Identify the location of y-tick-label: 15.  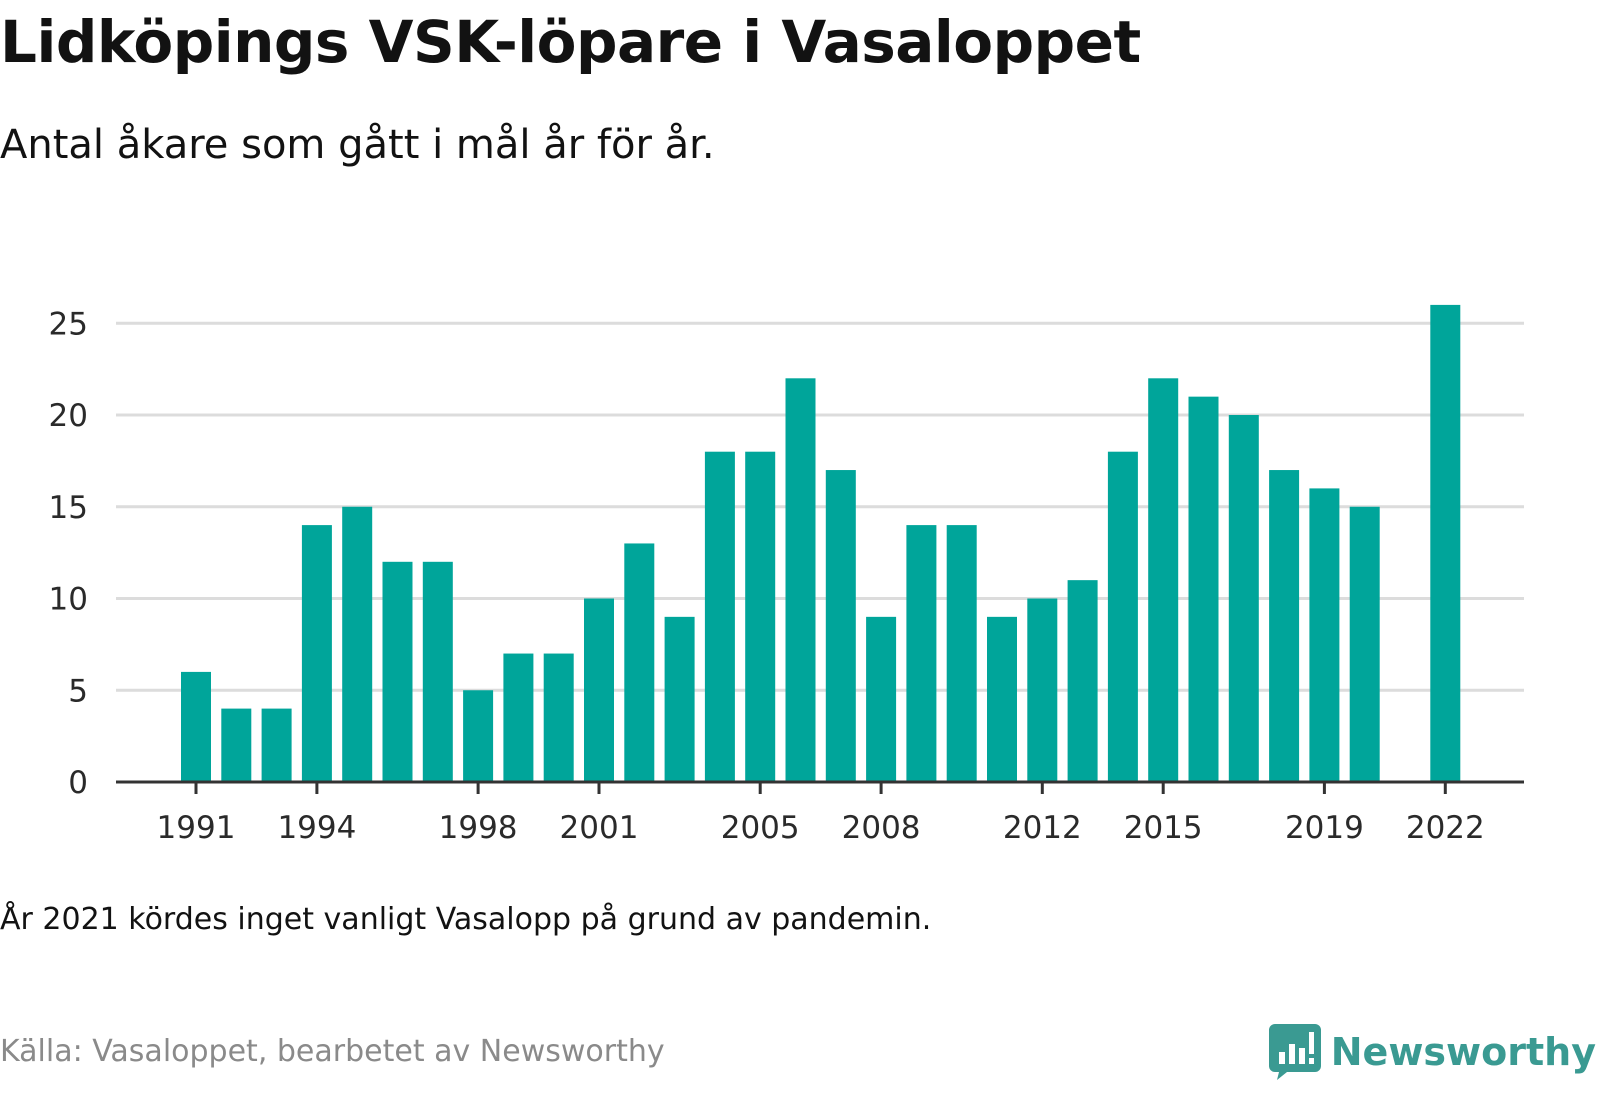
(68, 508).